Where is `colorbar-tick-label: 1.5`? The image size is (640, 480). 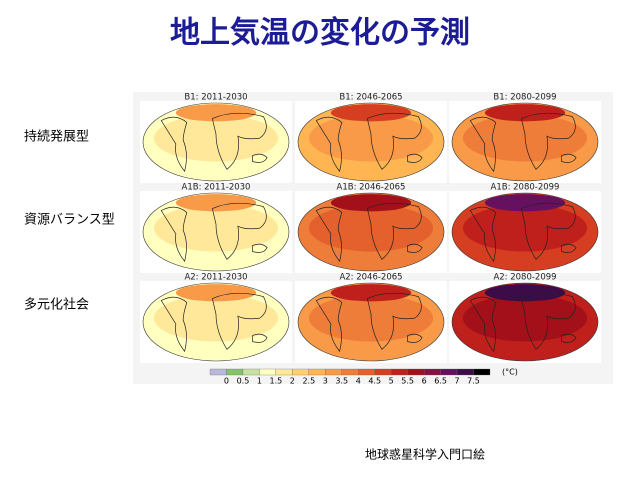 colorbar-tick-label: 1.5 is located at coordinates (276, 381).